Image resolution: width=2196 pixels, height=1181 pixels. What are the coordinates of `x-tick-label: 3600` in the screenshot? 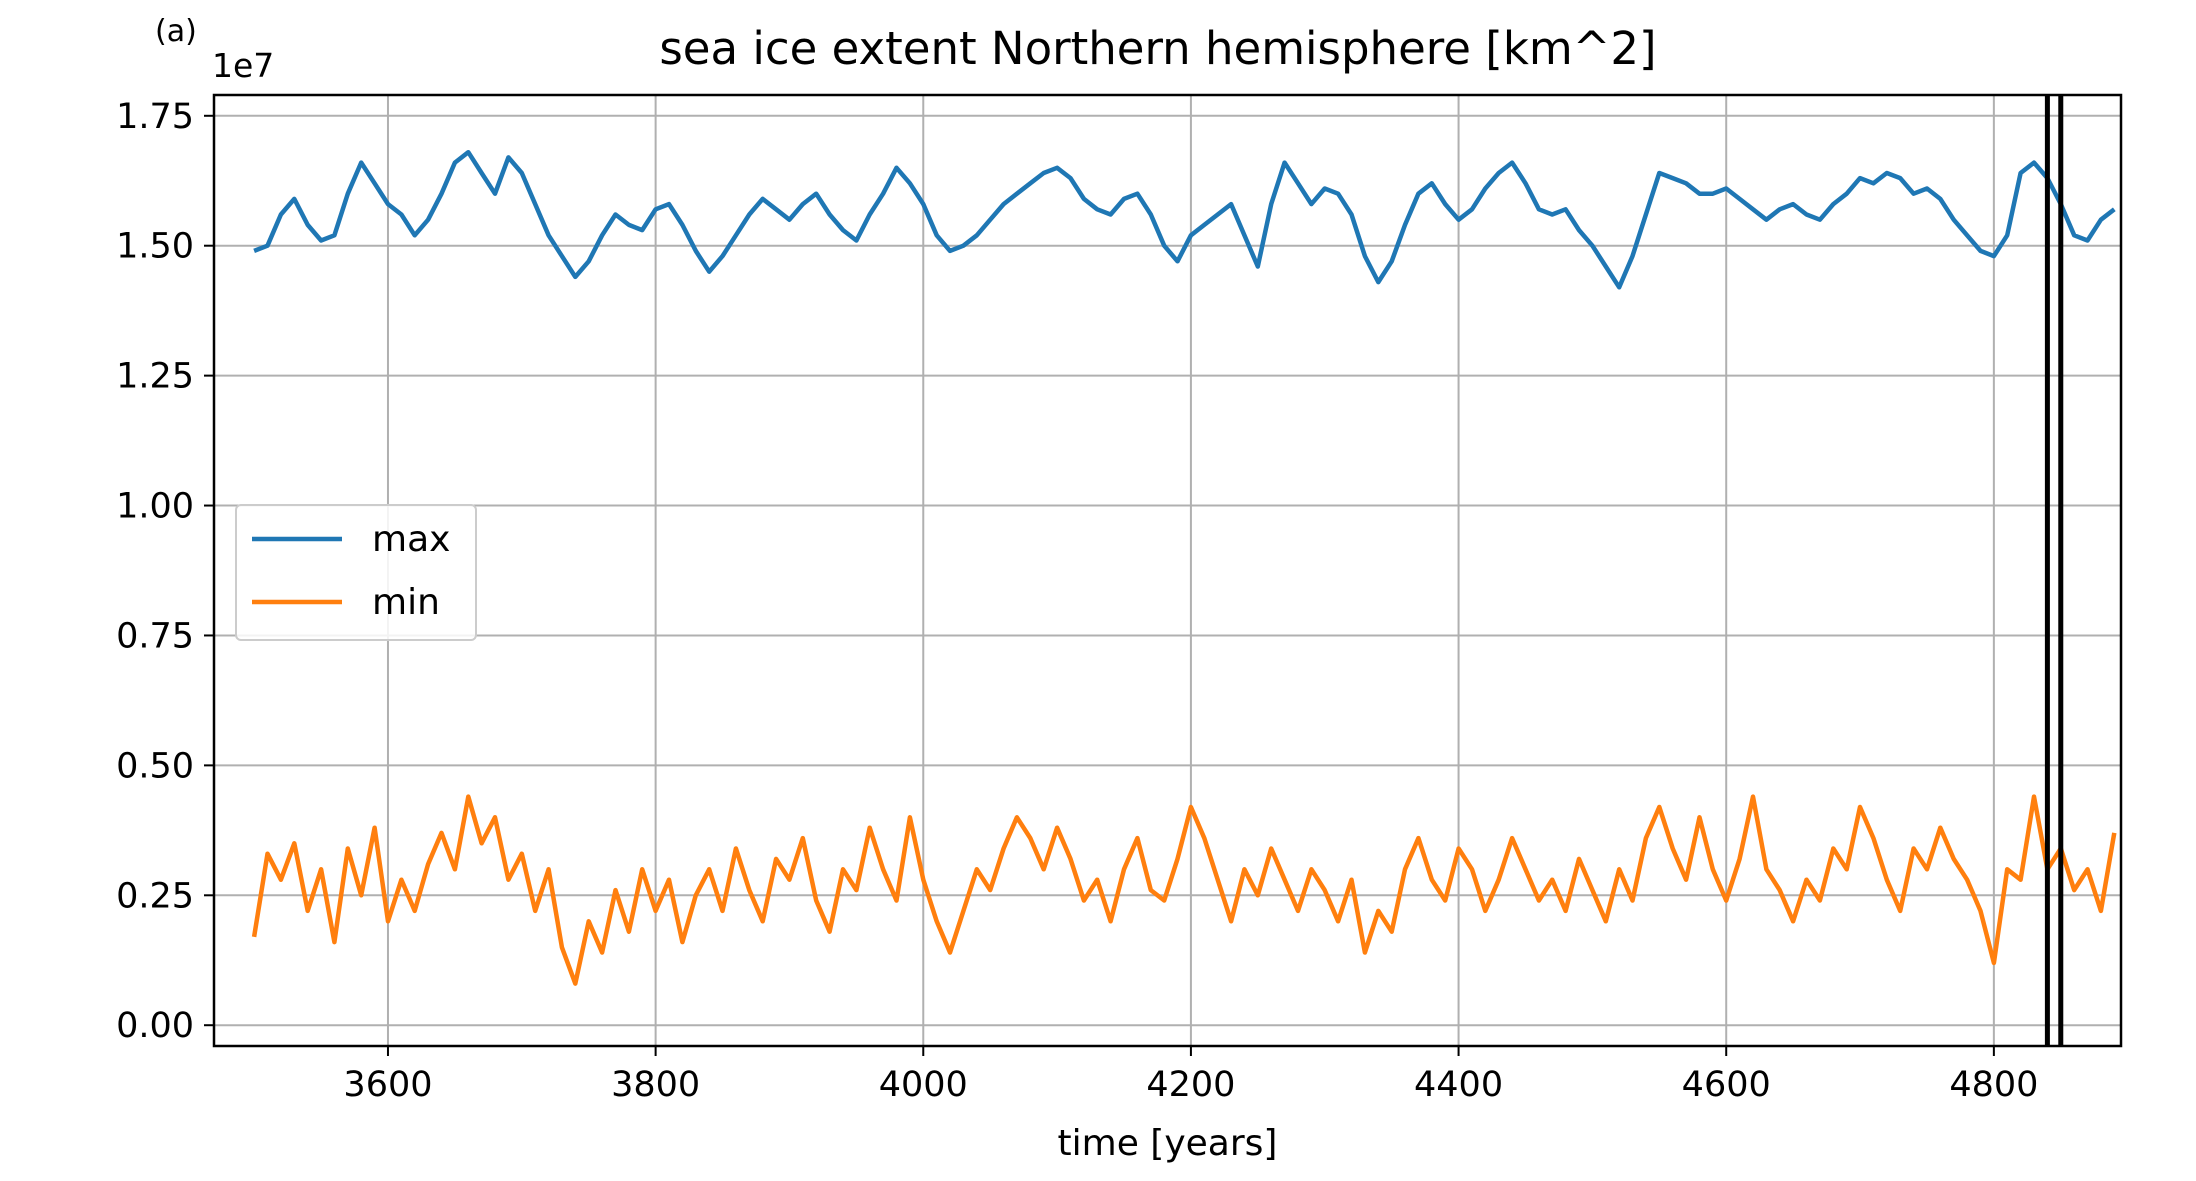 It's located at (387, 1085).